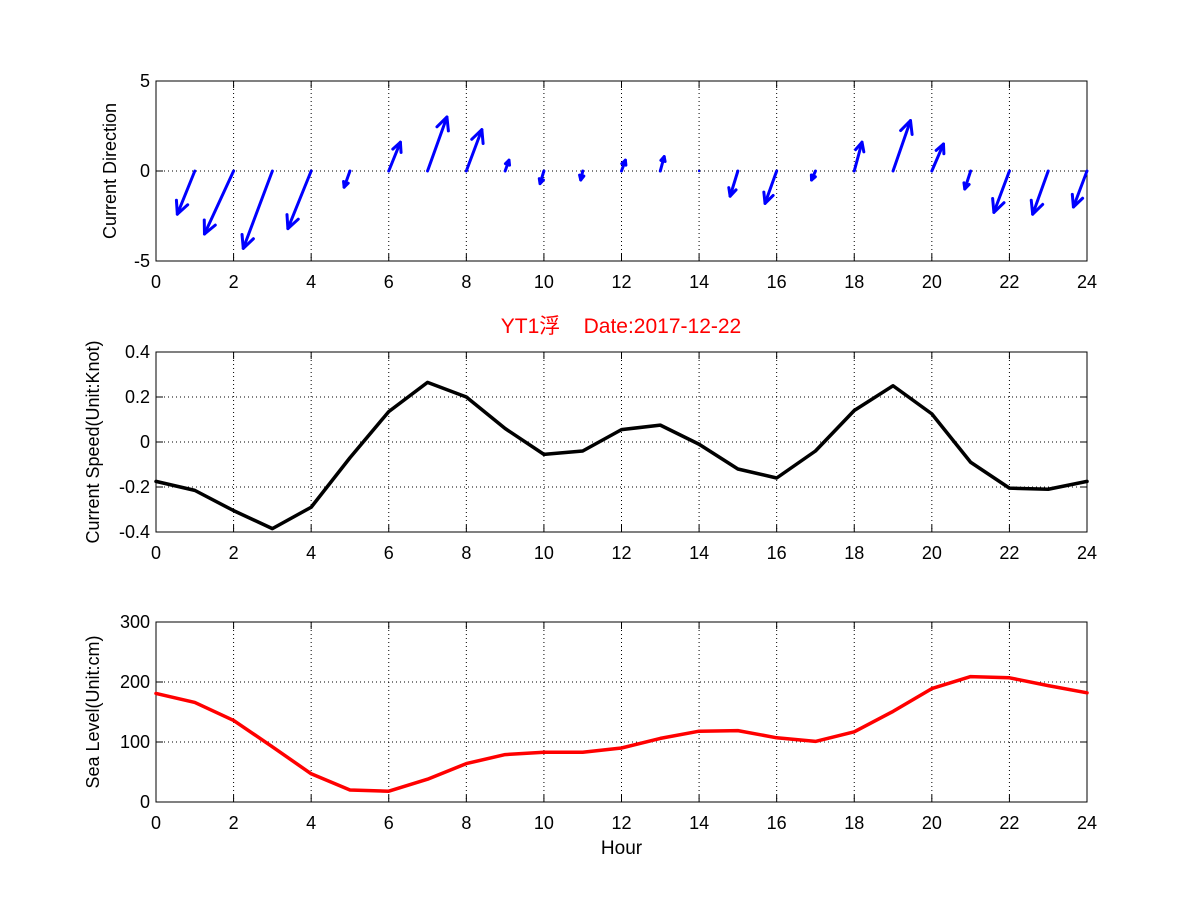 The height and width of the screenshot is (901, 1201). Describe the element at coordinates (134, 487) in the screenshot. I see `y-tick-label: -0.2` at that location.